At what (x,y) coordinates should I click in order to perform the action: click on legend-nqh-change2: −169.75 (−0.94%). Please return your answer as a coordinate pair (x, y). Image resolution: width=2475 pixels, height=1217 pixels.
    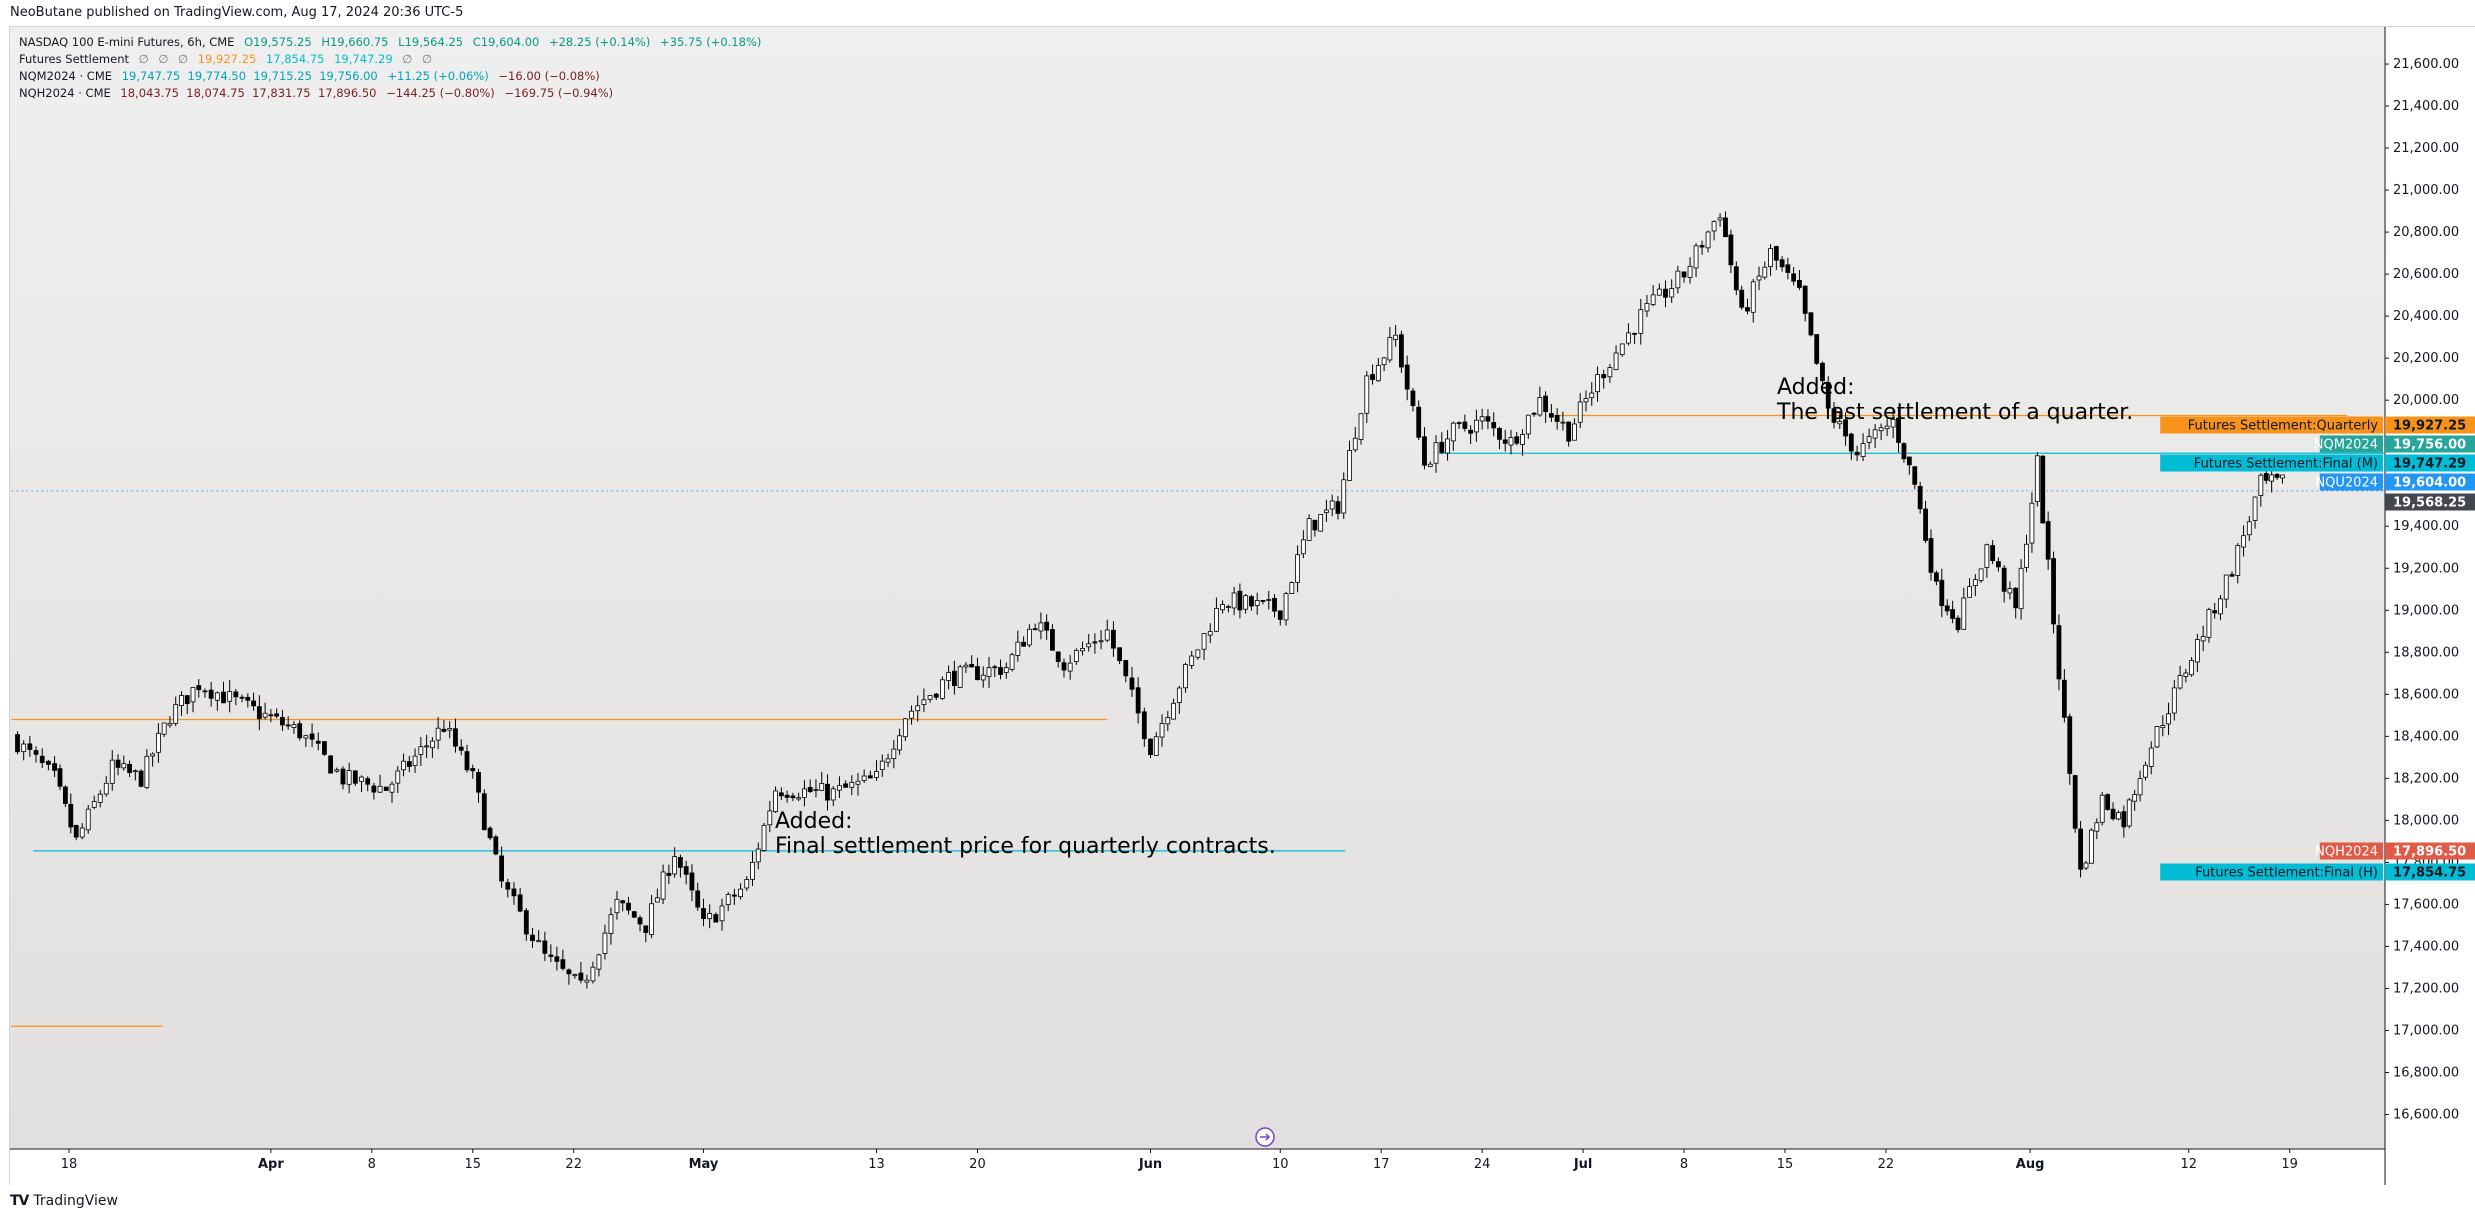
    Looking at the image, I should click on (559, 93).